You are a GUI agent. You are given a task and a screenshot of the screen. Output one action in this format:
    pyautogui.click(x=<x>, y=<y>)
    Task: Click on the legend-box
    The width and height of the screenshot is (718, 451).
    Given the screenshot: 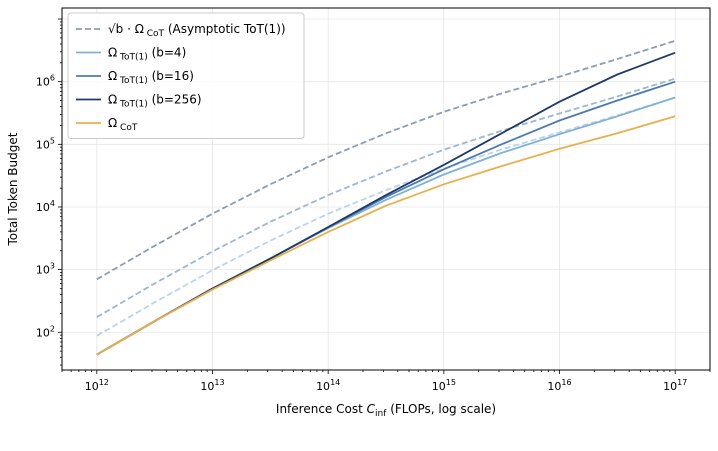 What is the action you would take?
    pyautogui.click(x=186, y=75)
    